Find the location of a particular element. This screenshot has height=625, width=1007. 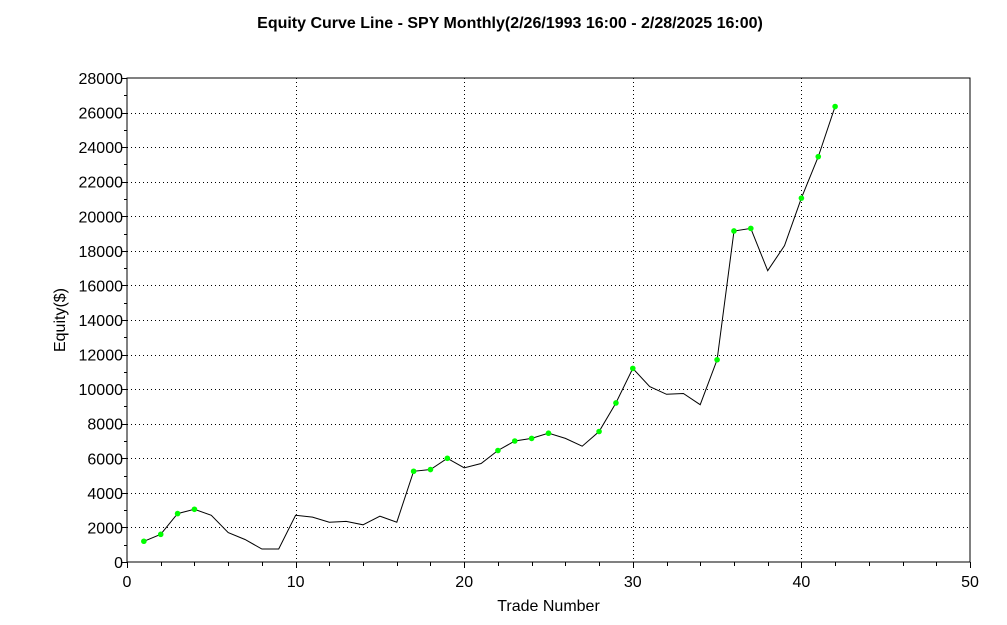

x-tick-label: 30 is located at coordinates (633, 582).